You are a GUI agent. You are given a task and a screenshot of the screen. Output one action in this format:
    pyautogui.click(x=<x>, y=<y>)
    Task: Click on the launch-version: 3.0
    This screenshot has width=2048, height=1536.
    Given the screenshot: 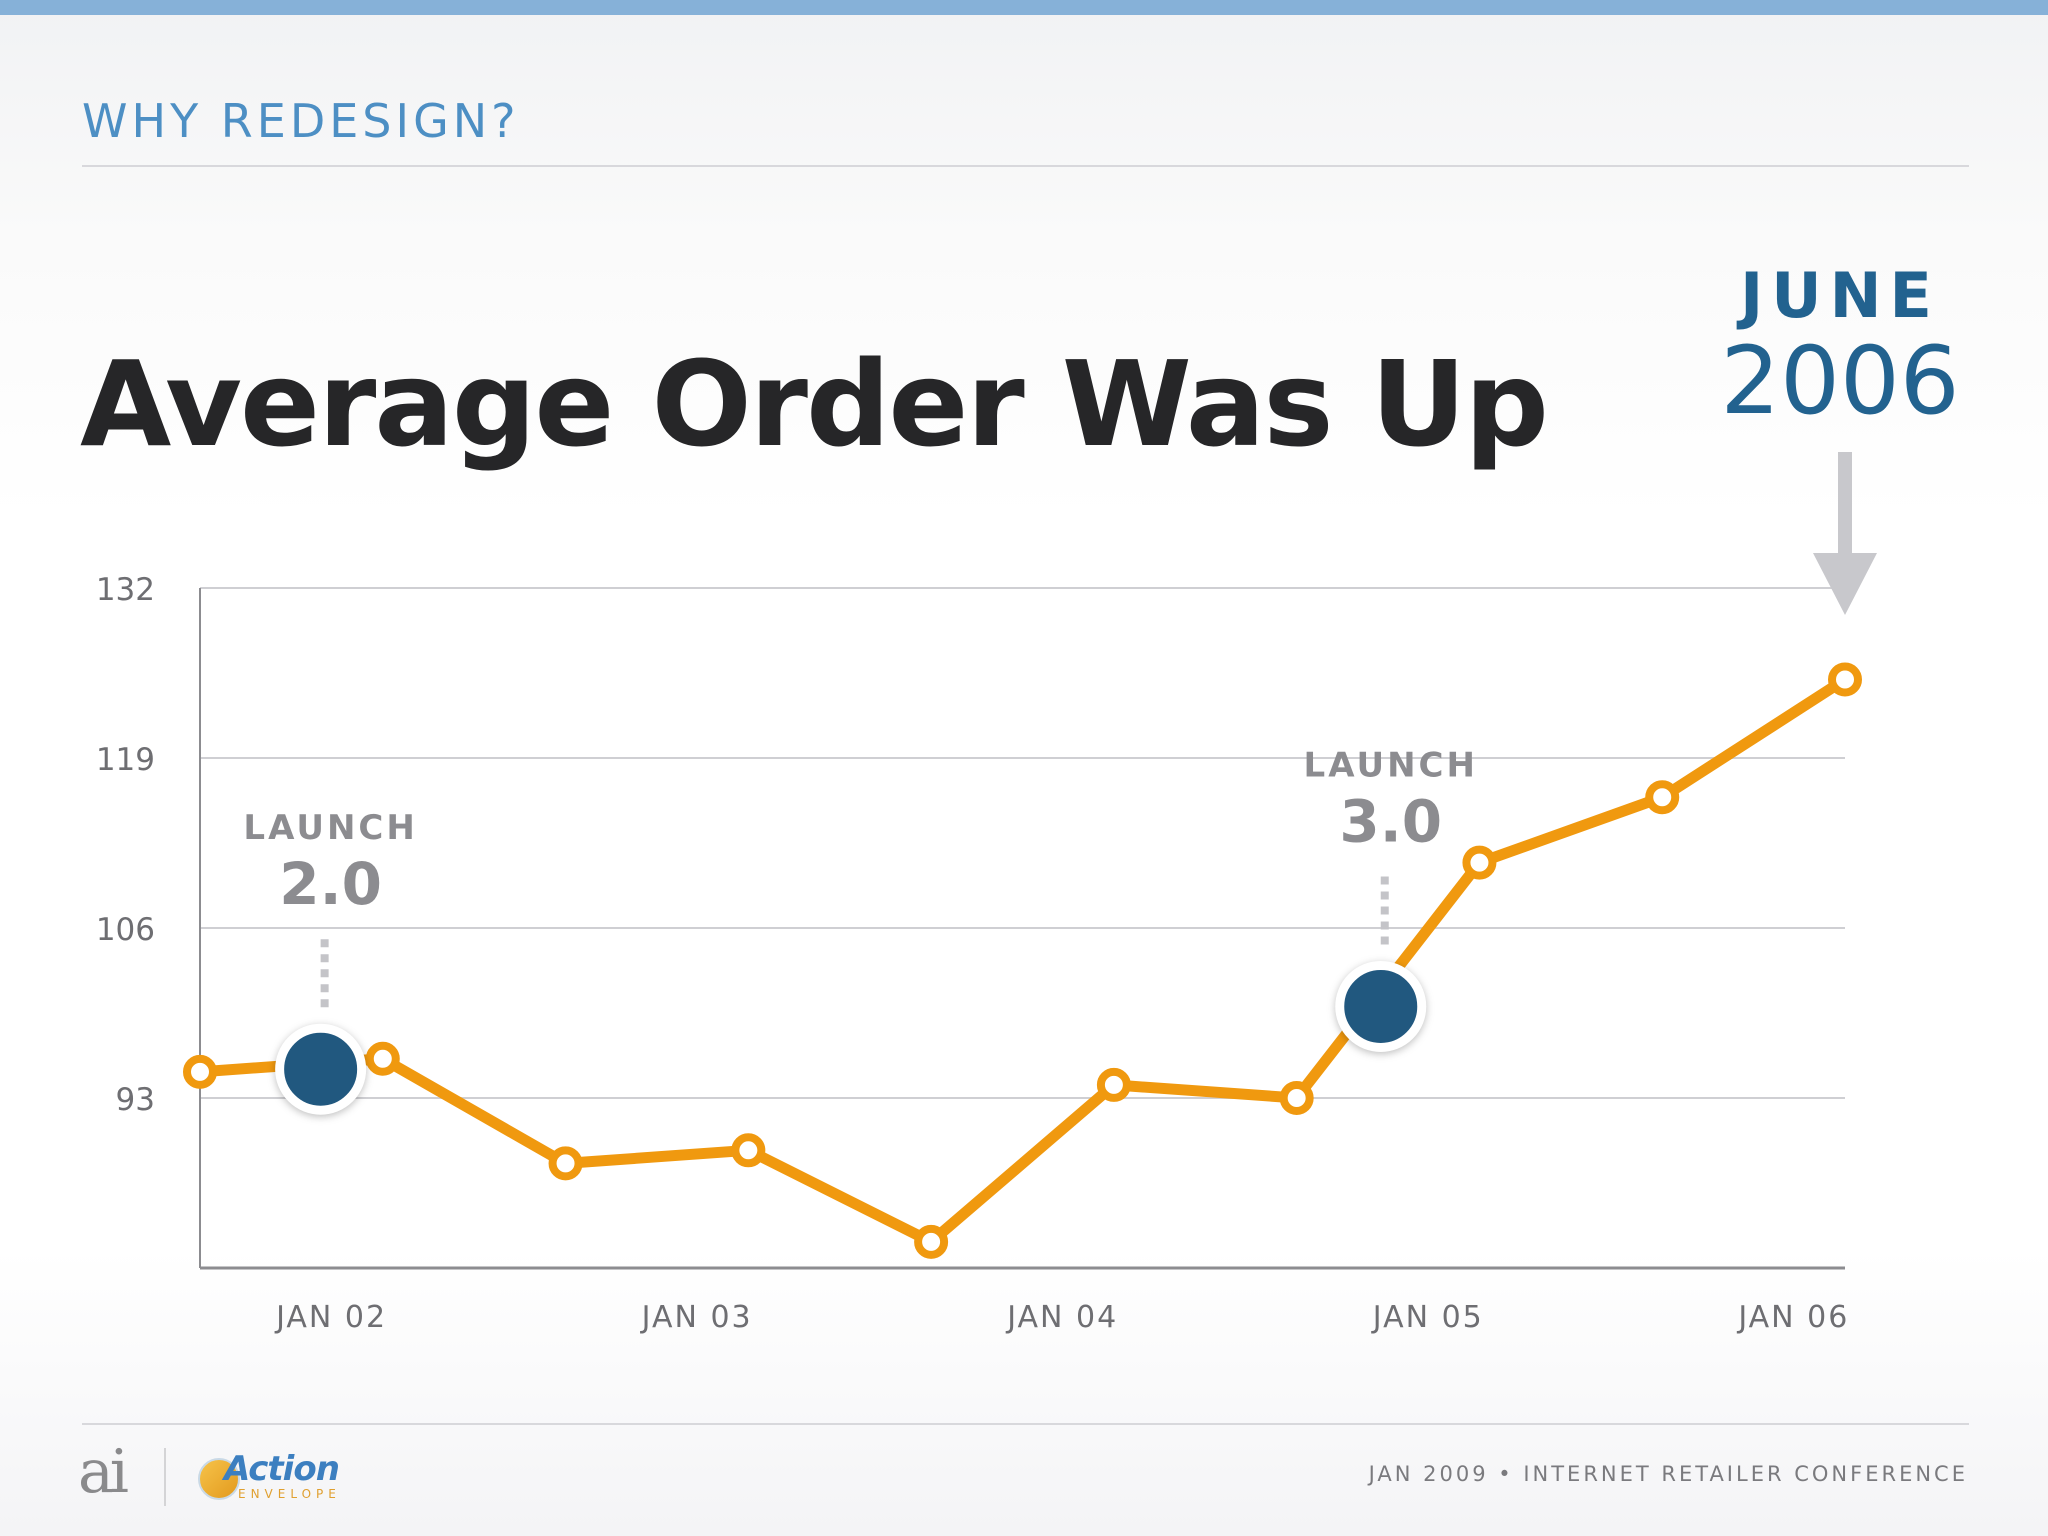 What is the action you would take?
    pyautogui.click(x=1390, y=821)
    